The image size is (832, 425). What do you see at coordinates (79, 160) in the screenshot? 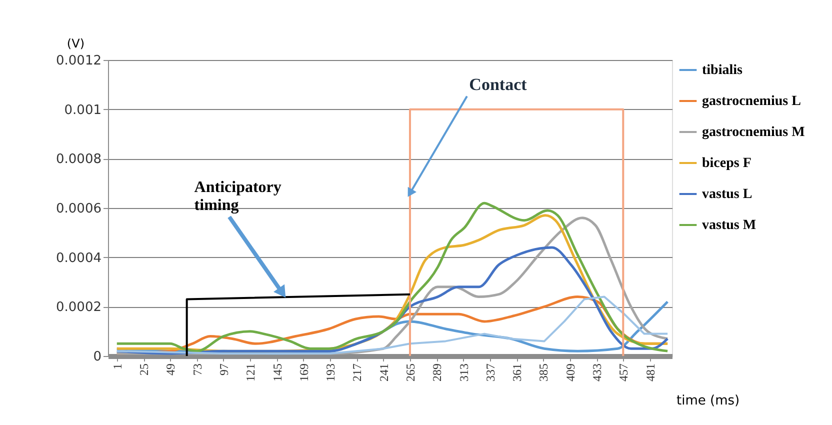
I see `y-tick-label: 0.0008` at bounding box center [79, 160].